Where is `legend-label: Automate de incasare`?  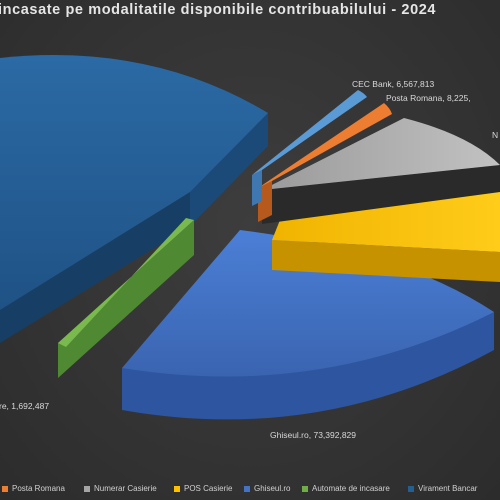 legend-label: Automate de incasare is located at coordinates (351, 488).